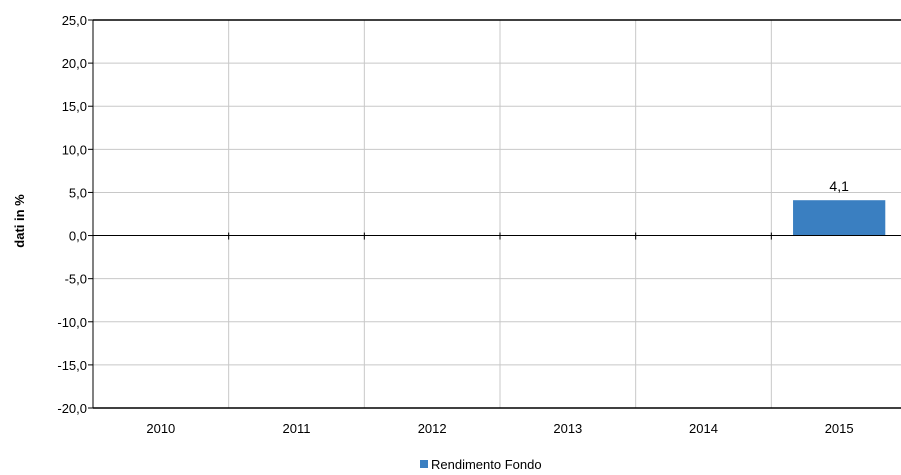  Describe the element at coordinates (19, 221) in the screenshot. I see `y-axis-title: dati in %` at that location.